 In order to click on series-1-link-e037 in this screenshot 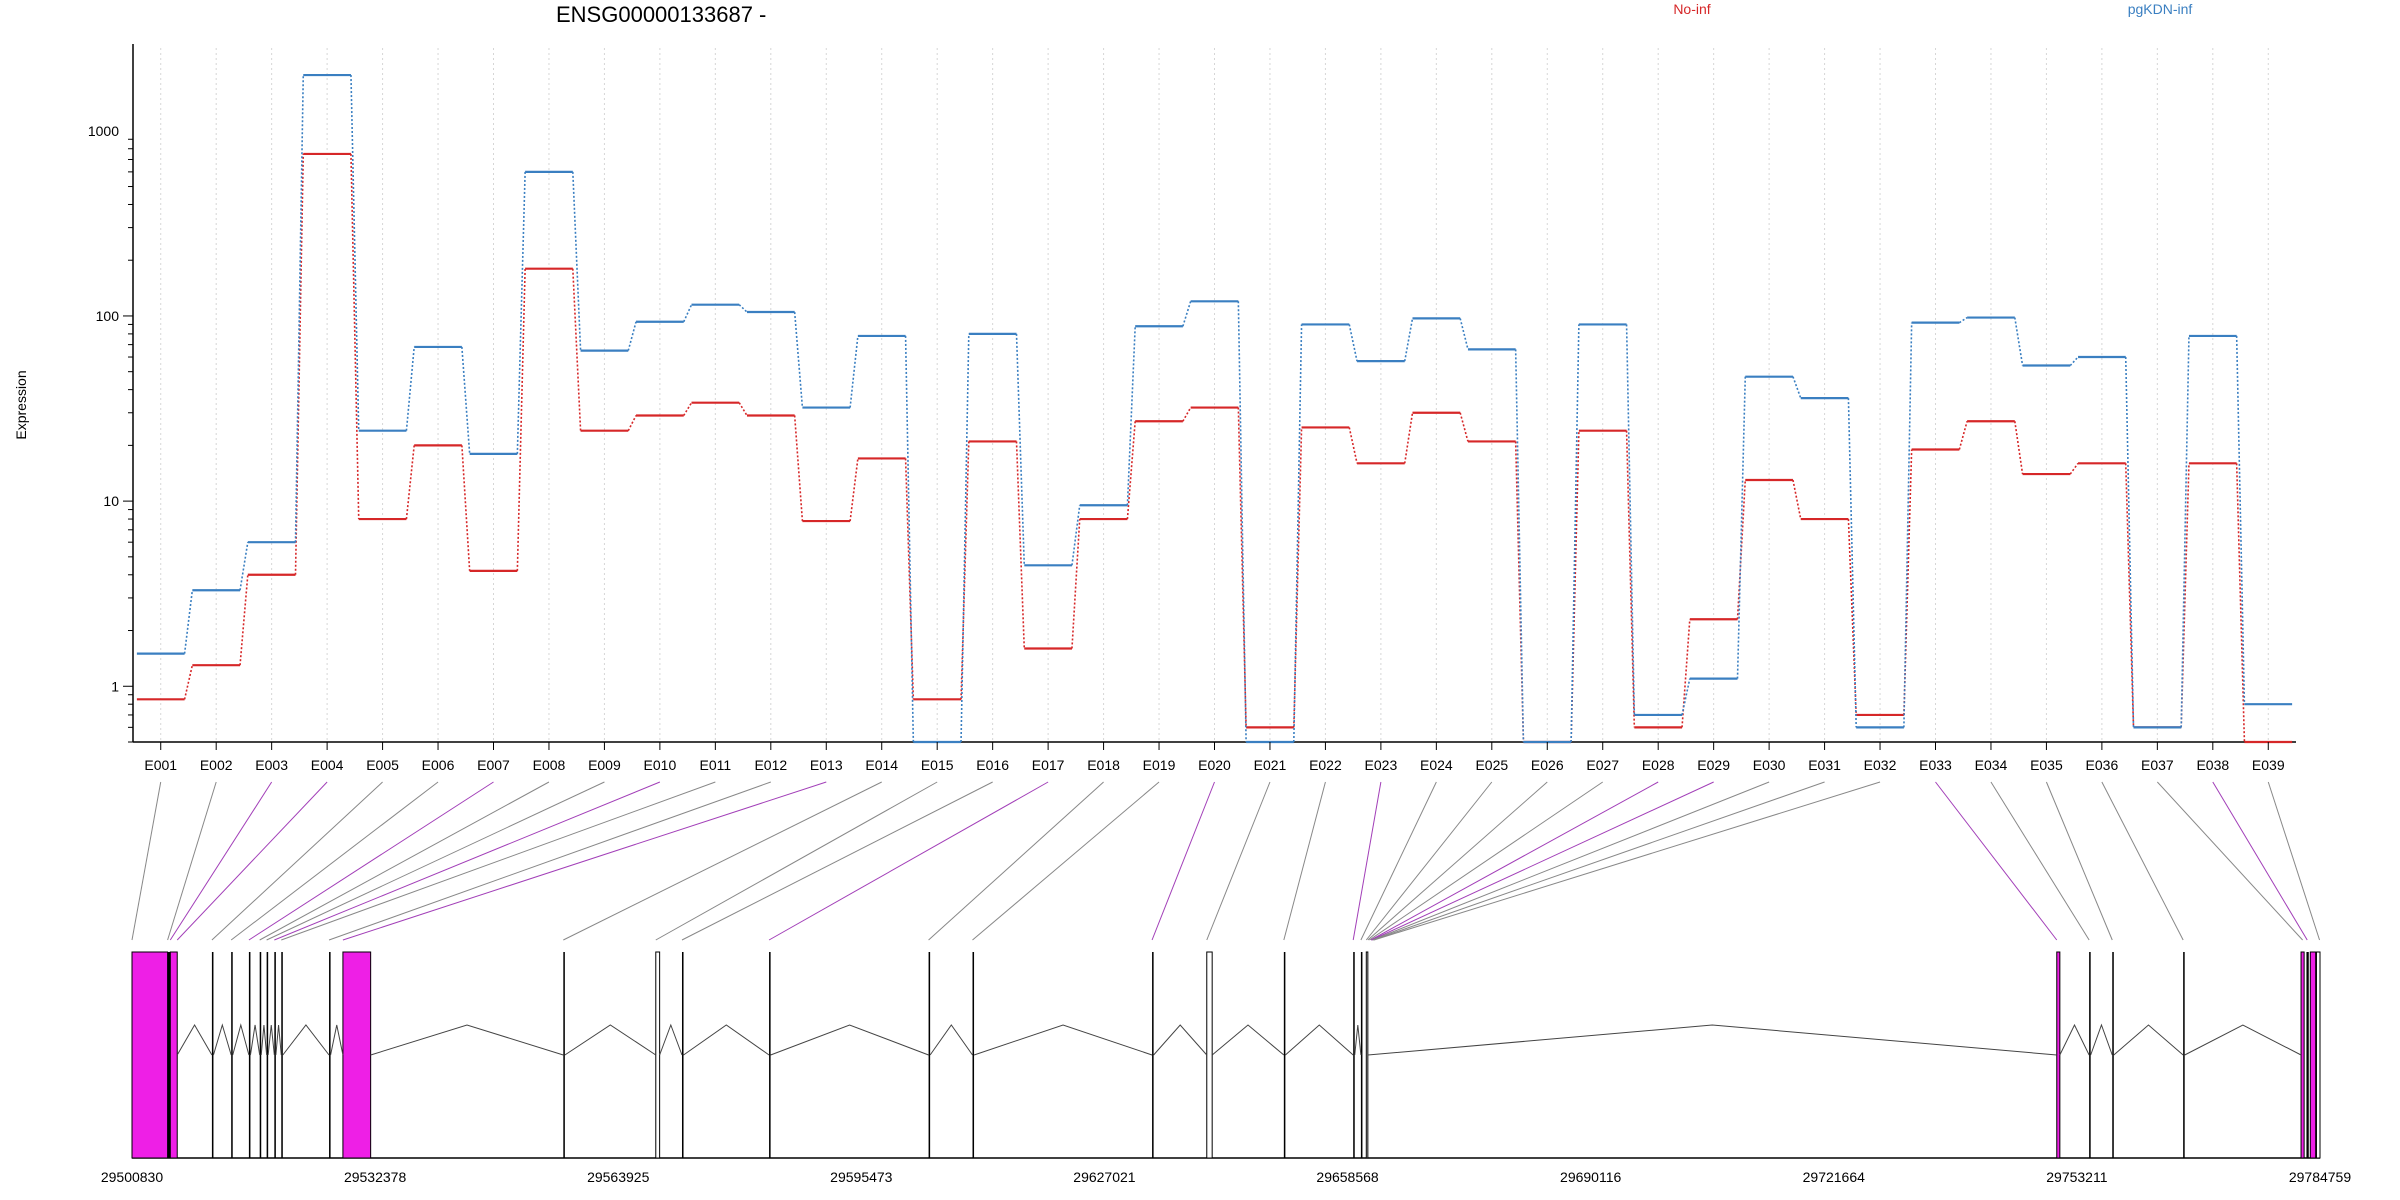, I will do `click(2185, 531)`.